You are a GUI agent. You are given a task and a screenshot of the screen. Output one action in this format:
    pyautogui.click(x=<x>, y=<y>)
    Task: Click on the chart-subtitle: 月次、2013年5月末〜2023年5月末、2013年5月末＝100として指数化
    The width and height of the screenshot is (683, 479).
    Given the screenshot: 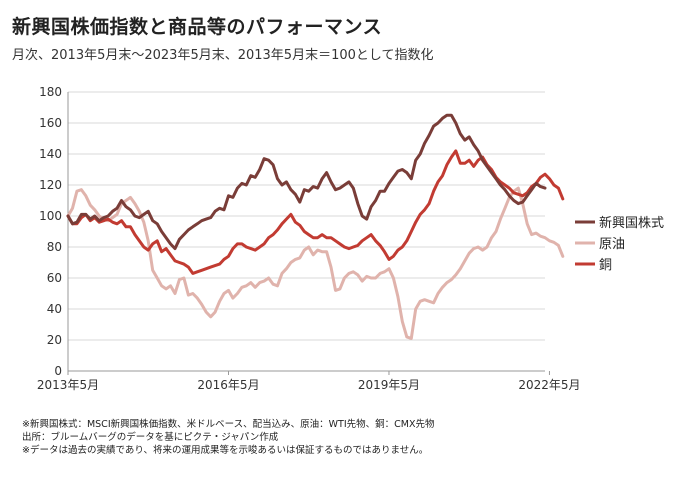 What is the action you would take?
    pyautogui.click(x=223, y=55)
    